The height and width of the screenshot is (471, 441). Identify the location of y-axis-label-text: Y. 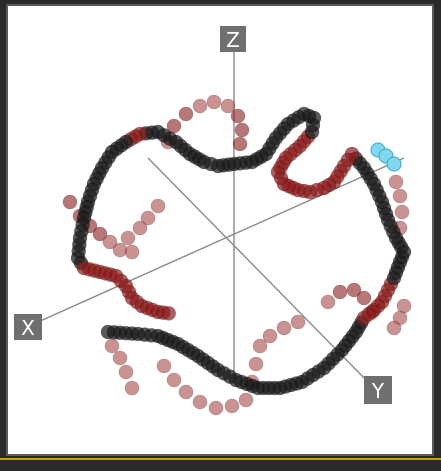
(378, 391).